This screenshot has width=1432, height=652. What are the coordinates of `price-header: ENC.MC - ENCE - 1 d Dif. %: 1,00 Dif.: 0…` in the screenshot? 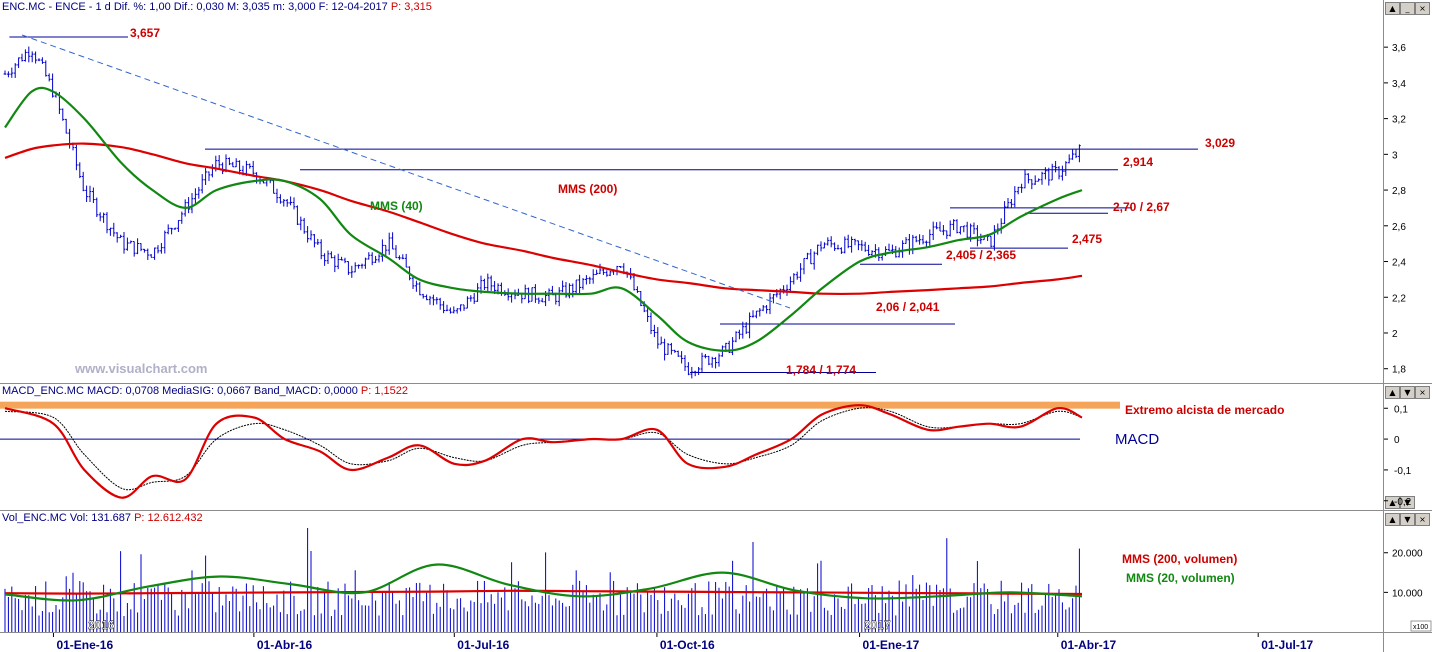 It's located at (217, 7).